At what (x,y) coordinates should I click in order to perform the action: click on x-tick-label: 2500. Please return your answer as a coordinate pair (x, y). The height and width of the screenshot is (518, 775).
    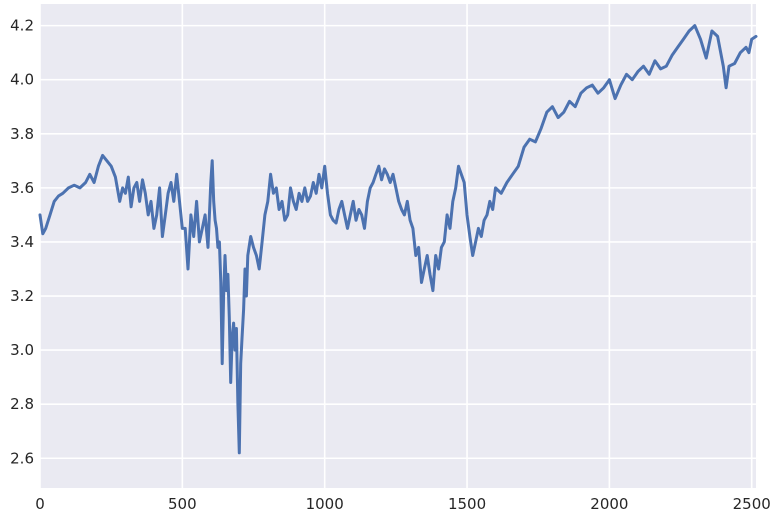
    Looking at the image, I should click on (752, 504).